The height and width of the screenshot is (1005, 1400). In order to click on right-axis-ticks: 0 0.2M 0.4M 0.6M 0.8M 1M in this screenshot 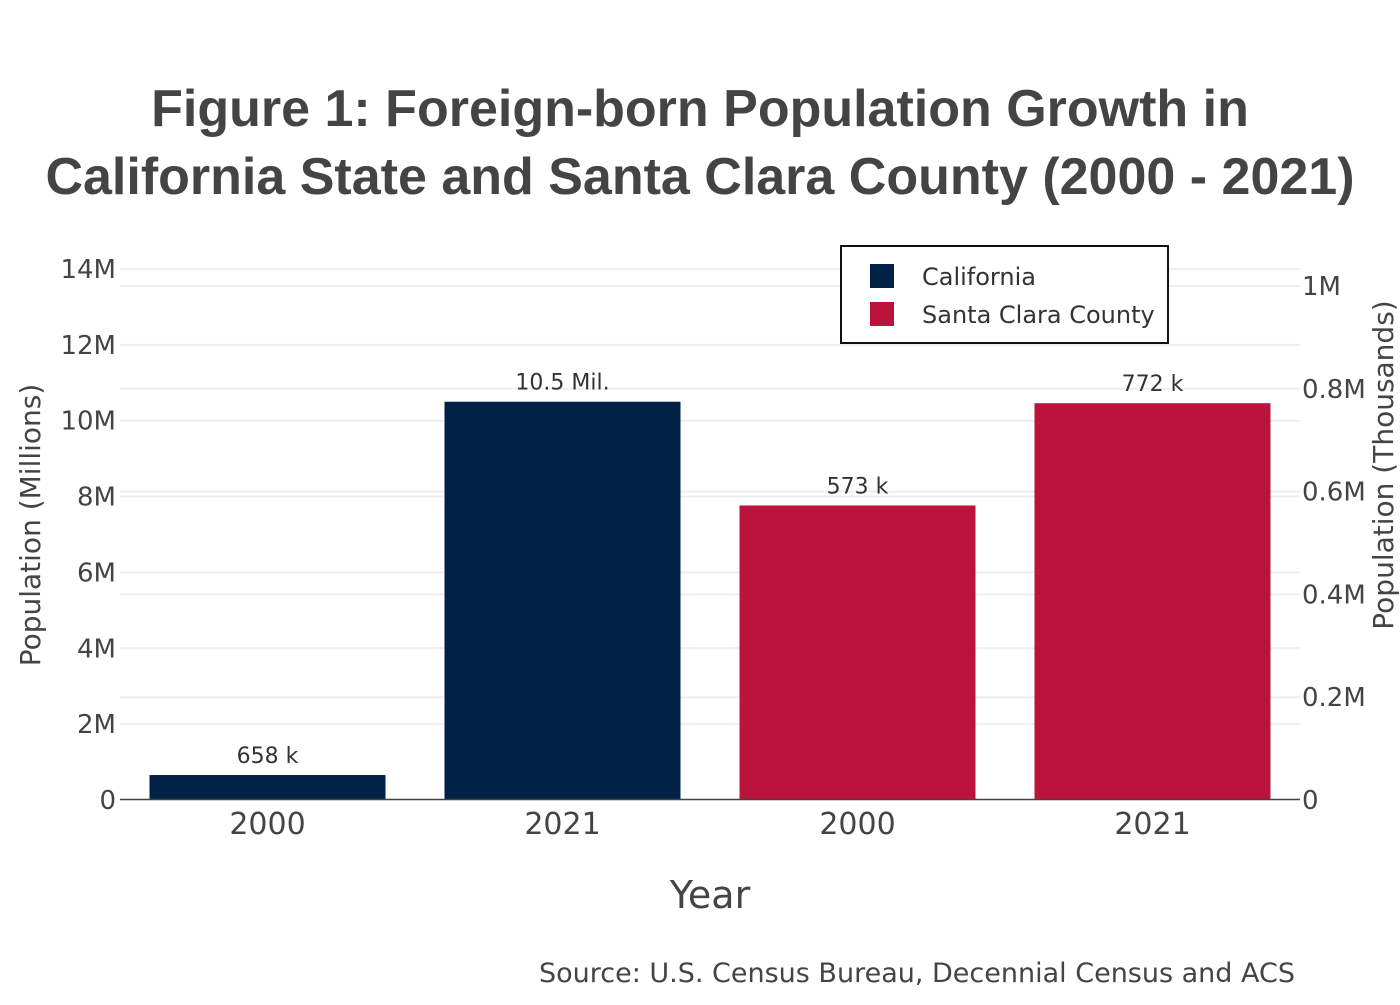, I will do `click(1334, 544)`.